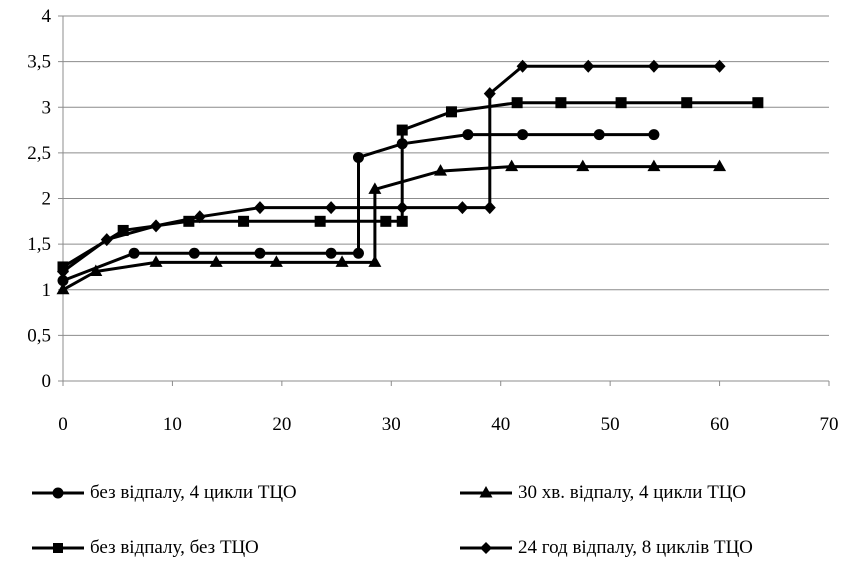 The width and height of the screenshot is (845, 563). What do you see at coordinates (39, 153) in the screenshot?
I see `y-tick-label: 2,5` at bounding box center [39, 153].